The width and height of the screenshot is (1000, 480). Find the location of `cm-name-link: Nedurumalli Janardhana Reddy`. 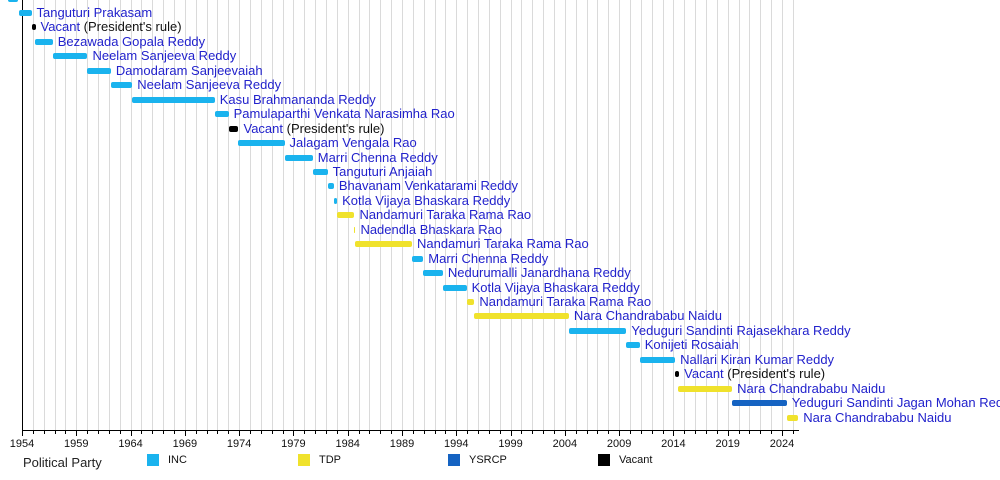

cm-name-link: Nedurumalli Janardhana Reddy is located at coordinates (539, 273).